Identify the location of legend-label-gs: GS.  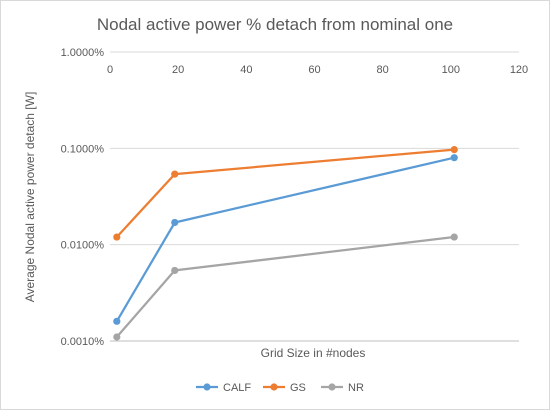
(298, 388).